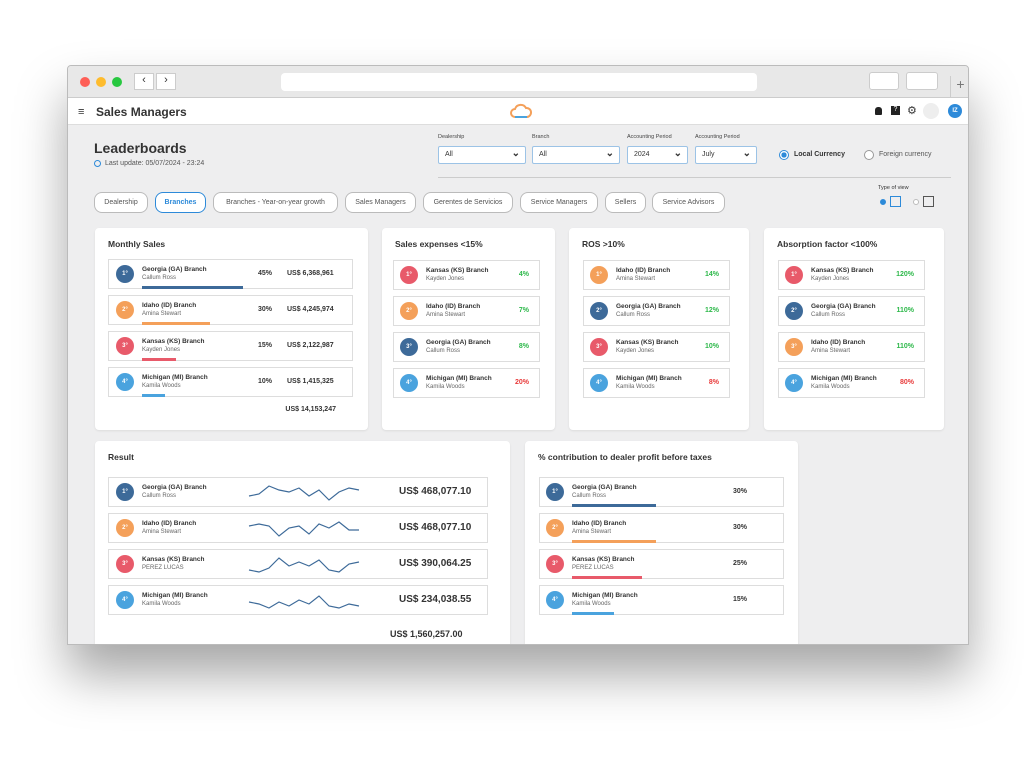 The image size is (1024, 772). Describe the element at coordinates (439, 244) in the screenshot. I see `card-title: Sales expenses <15%` at that location.